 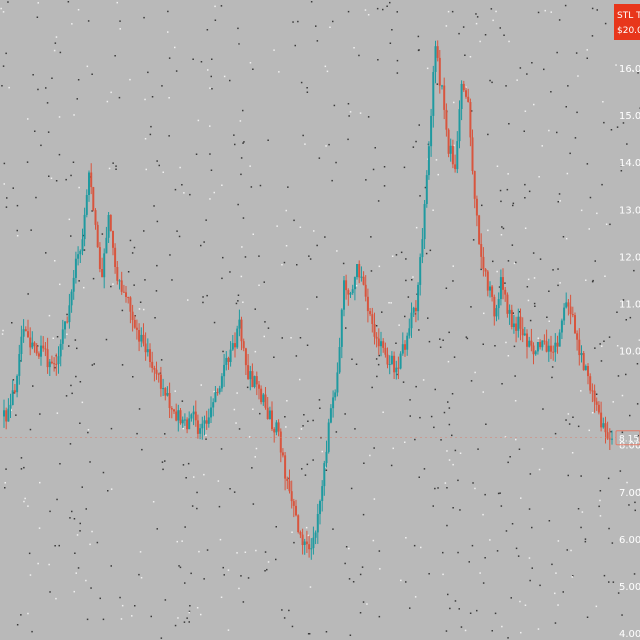 I want to click on y-tick-label: 10.00, so click(x=629, y=352).